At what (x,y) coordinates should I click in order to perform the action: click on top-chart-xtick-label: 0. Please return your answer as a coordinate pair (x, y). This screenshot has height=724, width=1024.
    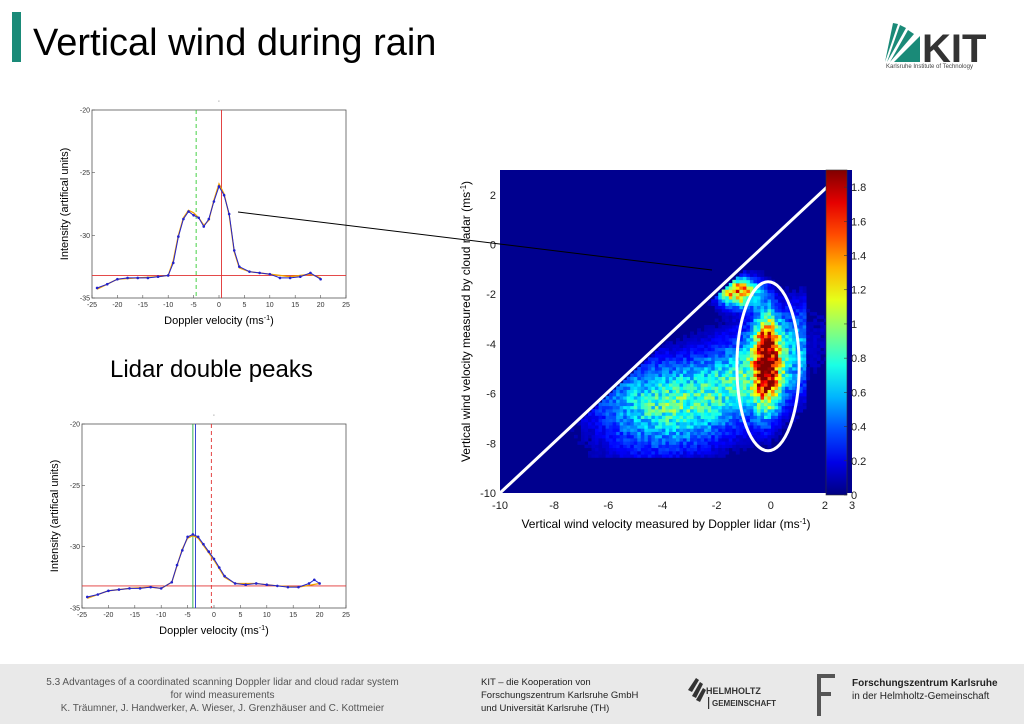
    Looking at the image, I should click on (219, 305).